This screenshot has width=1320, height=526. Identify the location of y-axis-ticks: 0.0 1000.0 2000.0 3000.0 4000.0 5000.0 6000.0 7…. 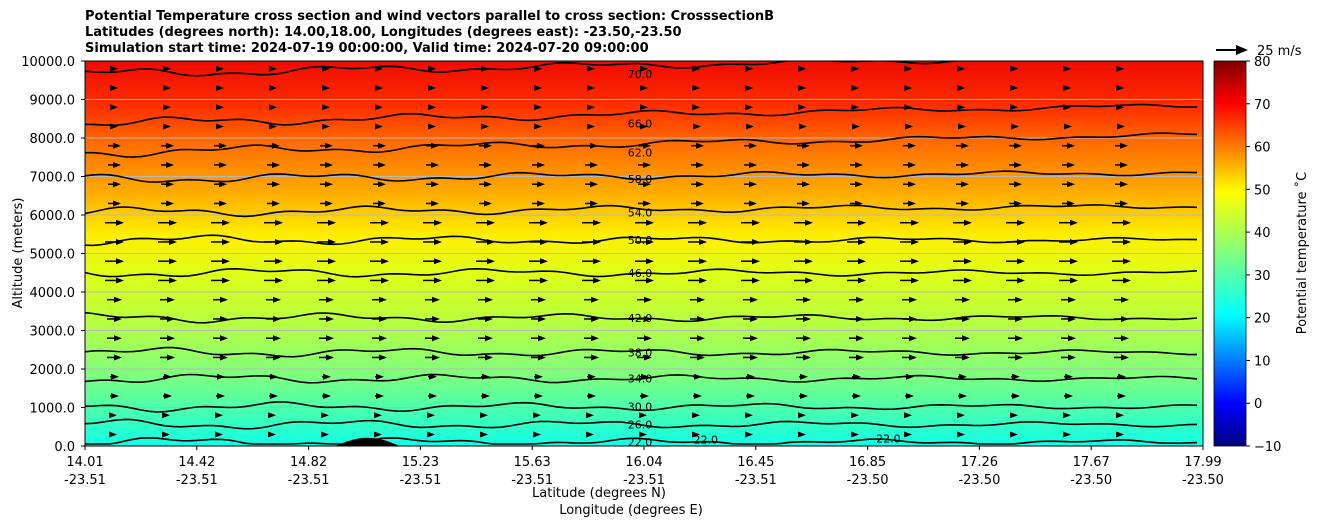
(53, 255).